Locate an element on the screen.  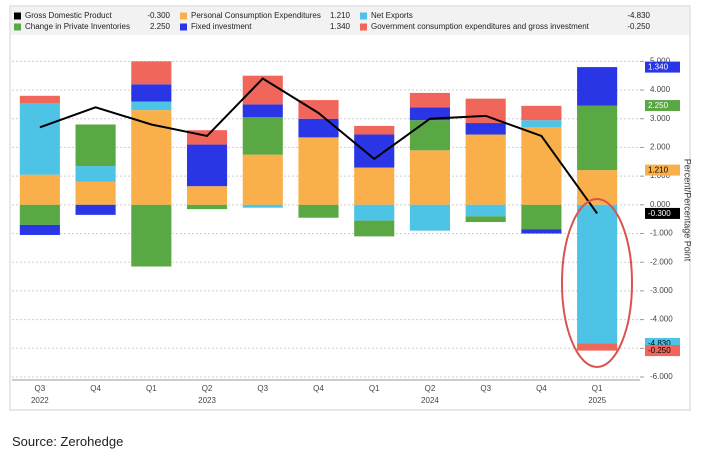
legend-value: -0.300 is located at coordinates (158, 15).